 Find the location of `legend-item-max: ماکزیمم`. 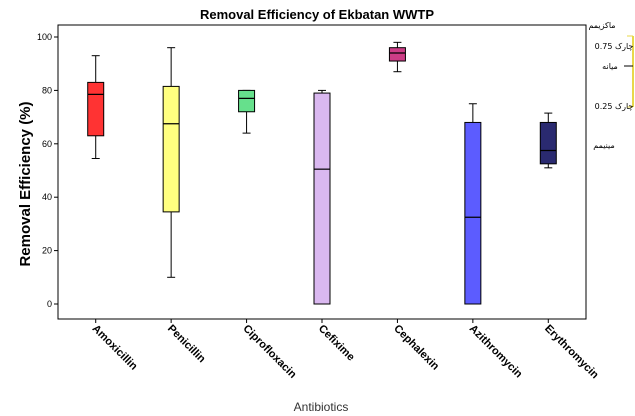

legend-item-max: ماکزیمم is located at coordinates (601, 25).